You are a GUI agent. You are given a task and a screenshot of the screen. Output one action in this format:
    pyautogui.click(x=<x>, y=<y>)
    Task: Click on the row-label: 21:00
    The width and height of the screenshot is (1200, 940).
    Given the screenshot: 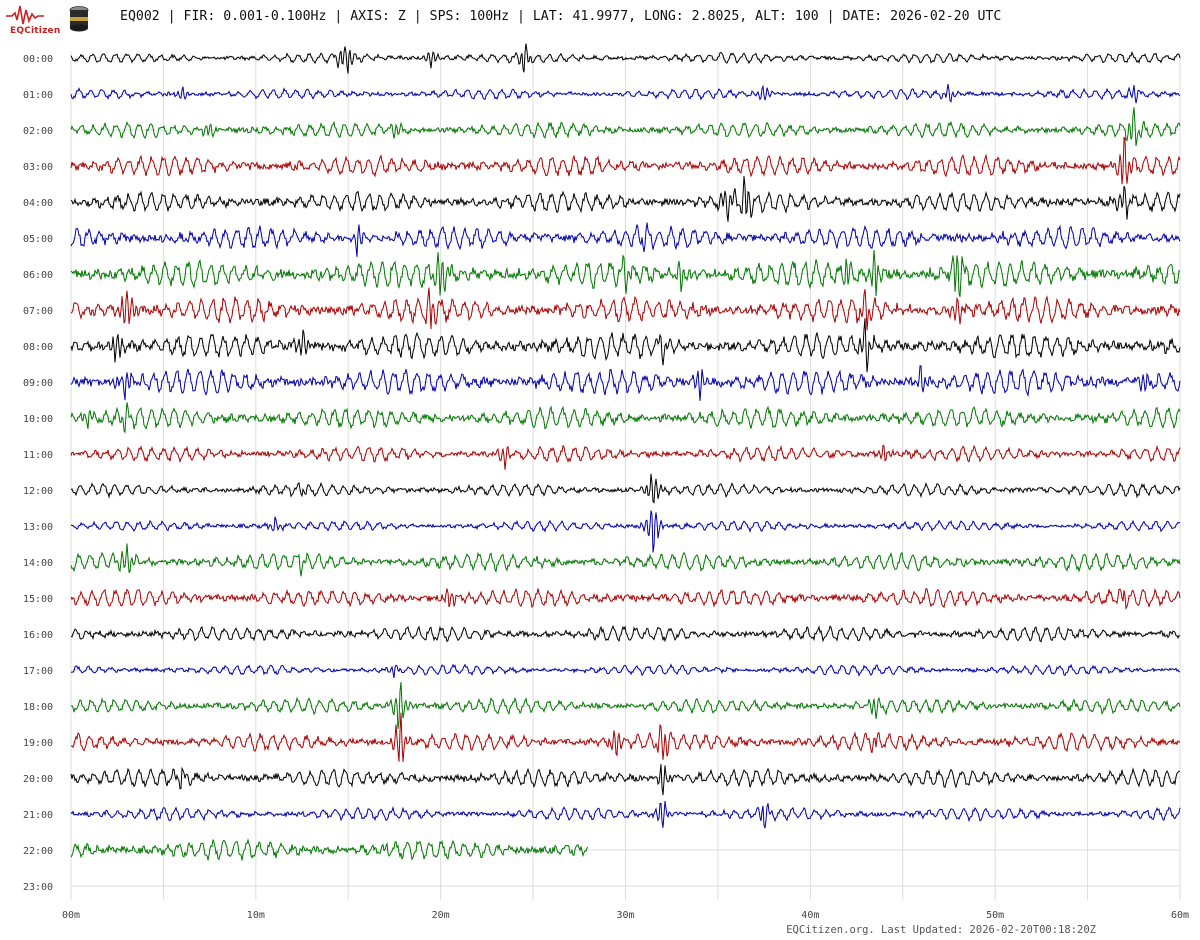 What is the action you would take?
    pyautogui.click(x=38, y=815)
    